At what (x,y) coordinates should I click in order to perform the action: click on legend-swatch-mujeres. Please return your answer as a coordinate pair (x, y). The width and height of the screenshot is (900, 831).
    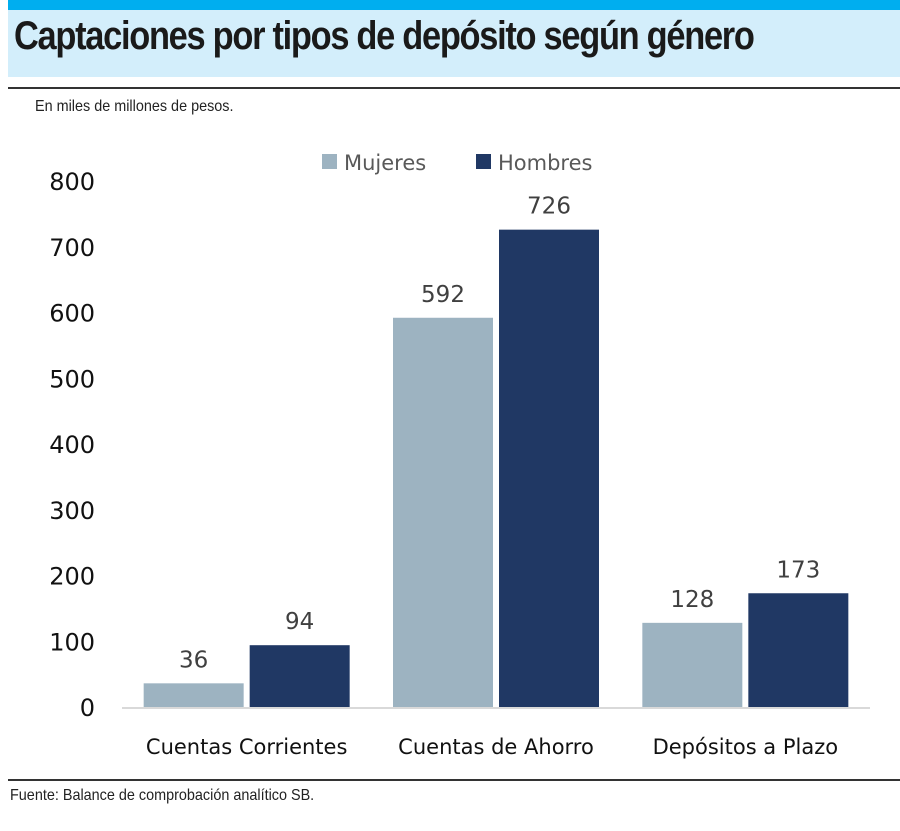
    Looking at the image, I should click on (329, 161).